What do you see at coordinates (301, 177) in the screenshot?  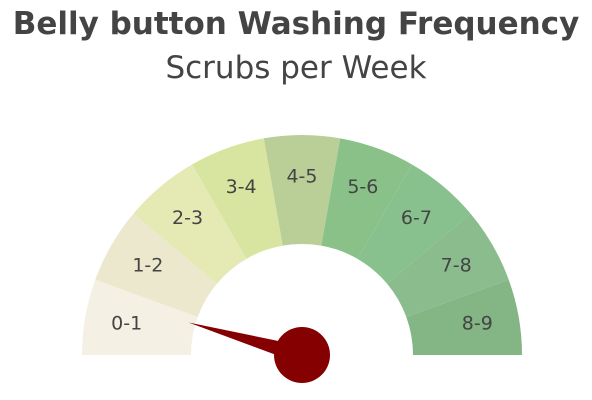 I see `gauge-segment-label: 4-5` at bounding box center [301, 177].